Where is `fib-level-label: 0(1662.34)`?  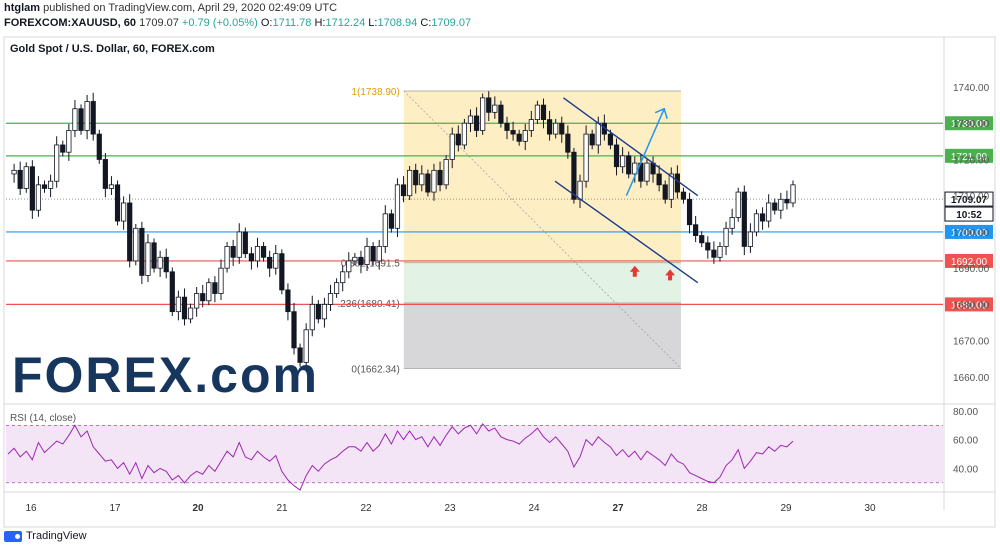 fib-level-label: 0(1662.34) is located at coordinates (375, 369).